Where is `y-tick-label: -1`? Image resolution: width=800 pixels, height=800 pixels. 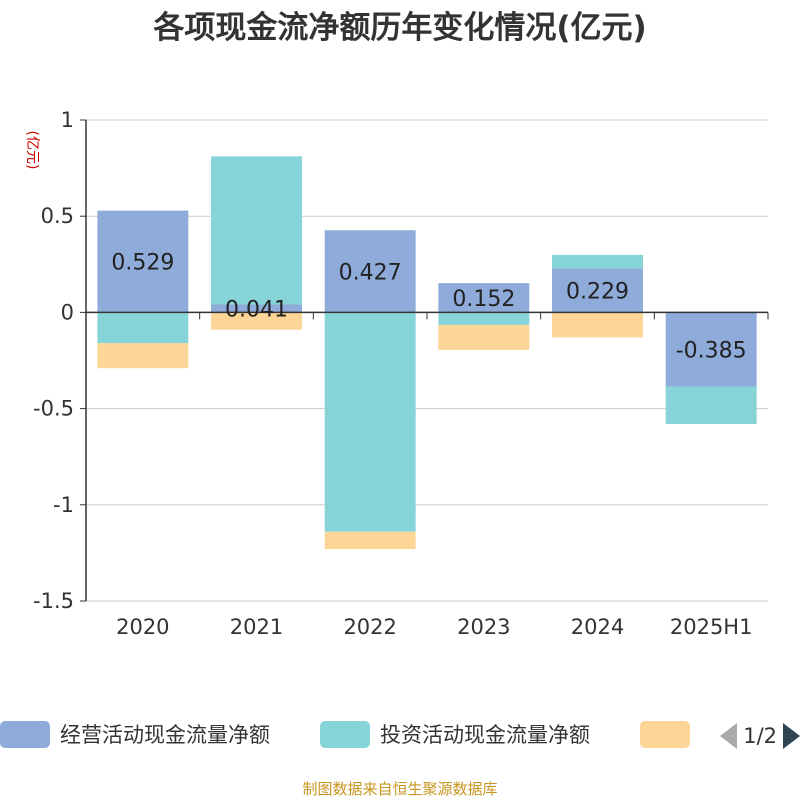 y-tick-label: -1 is located at coordinates (63, 505).